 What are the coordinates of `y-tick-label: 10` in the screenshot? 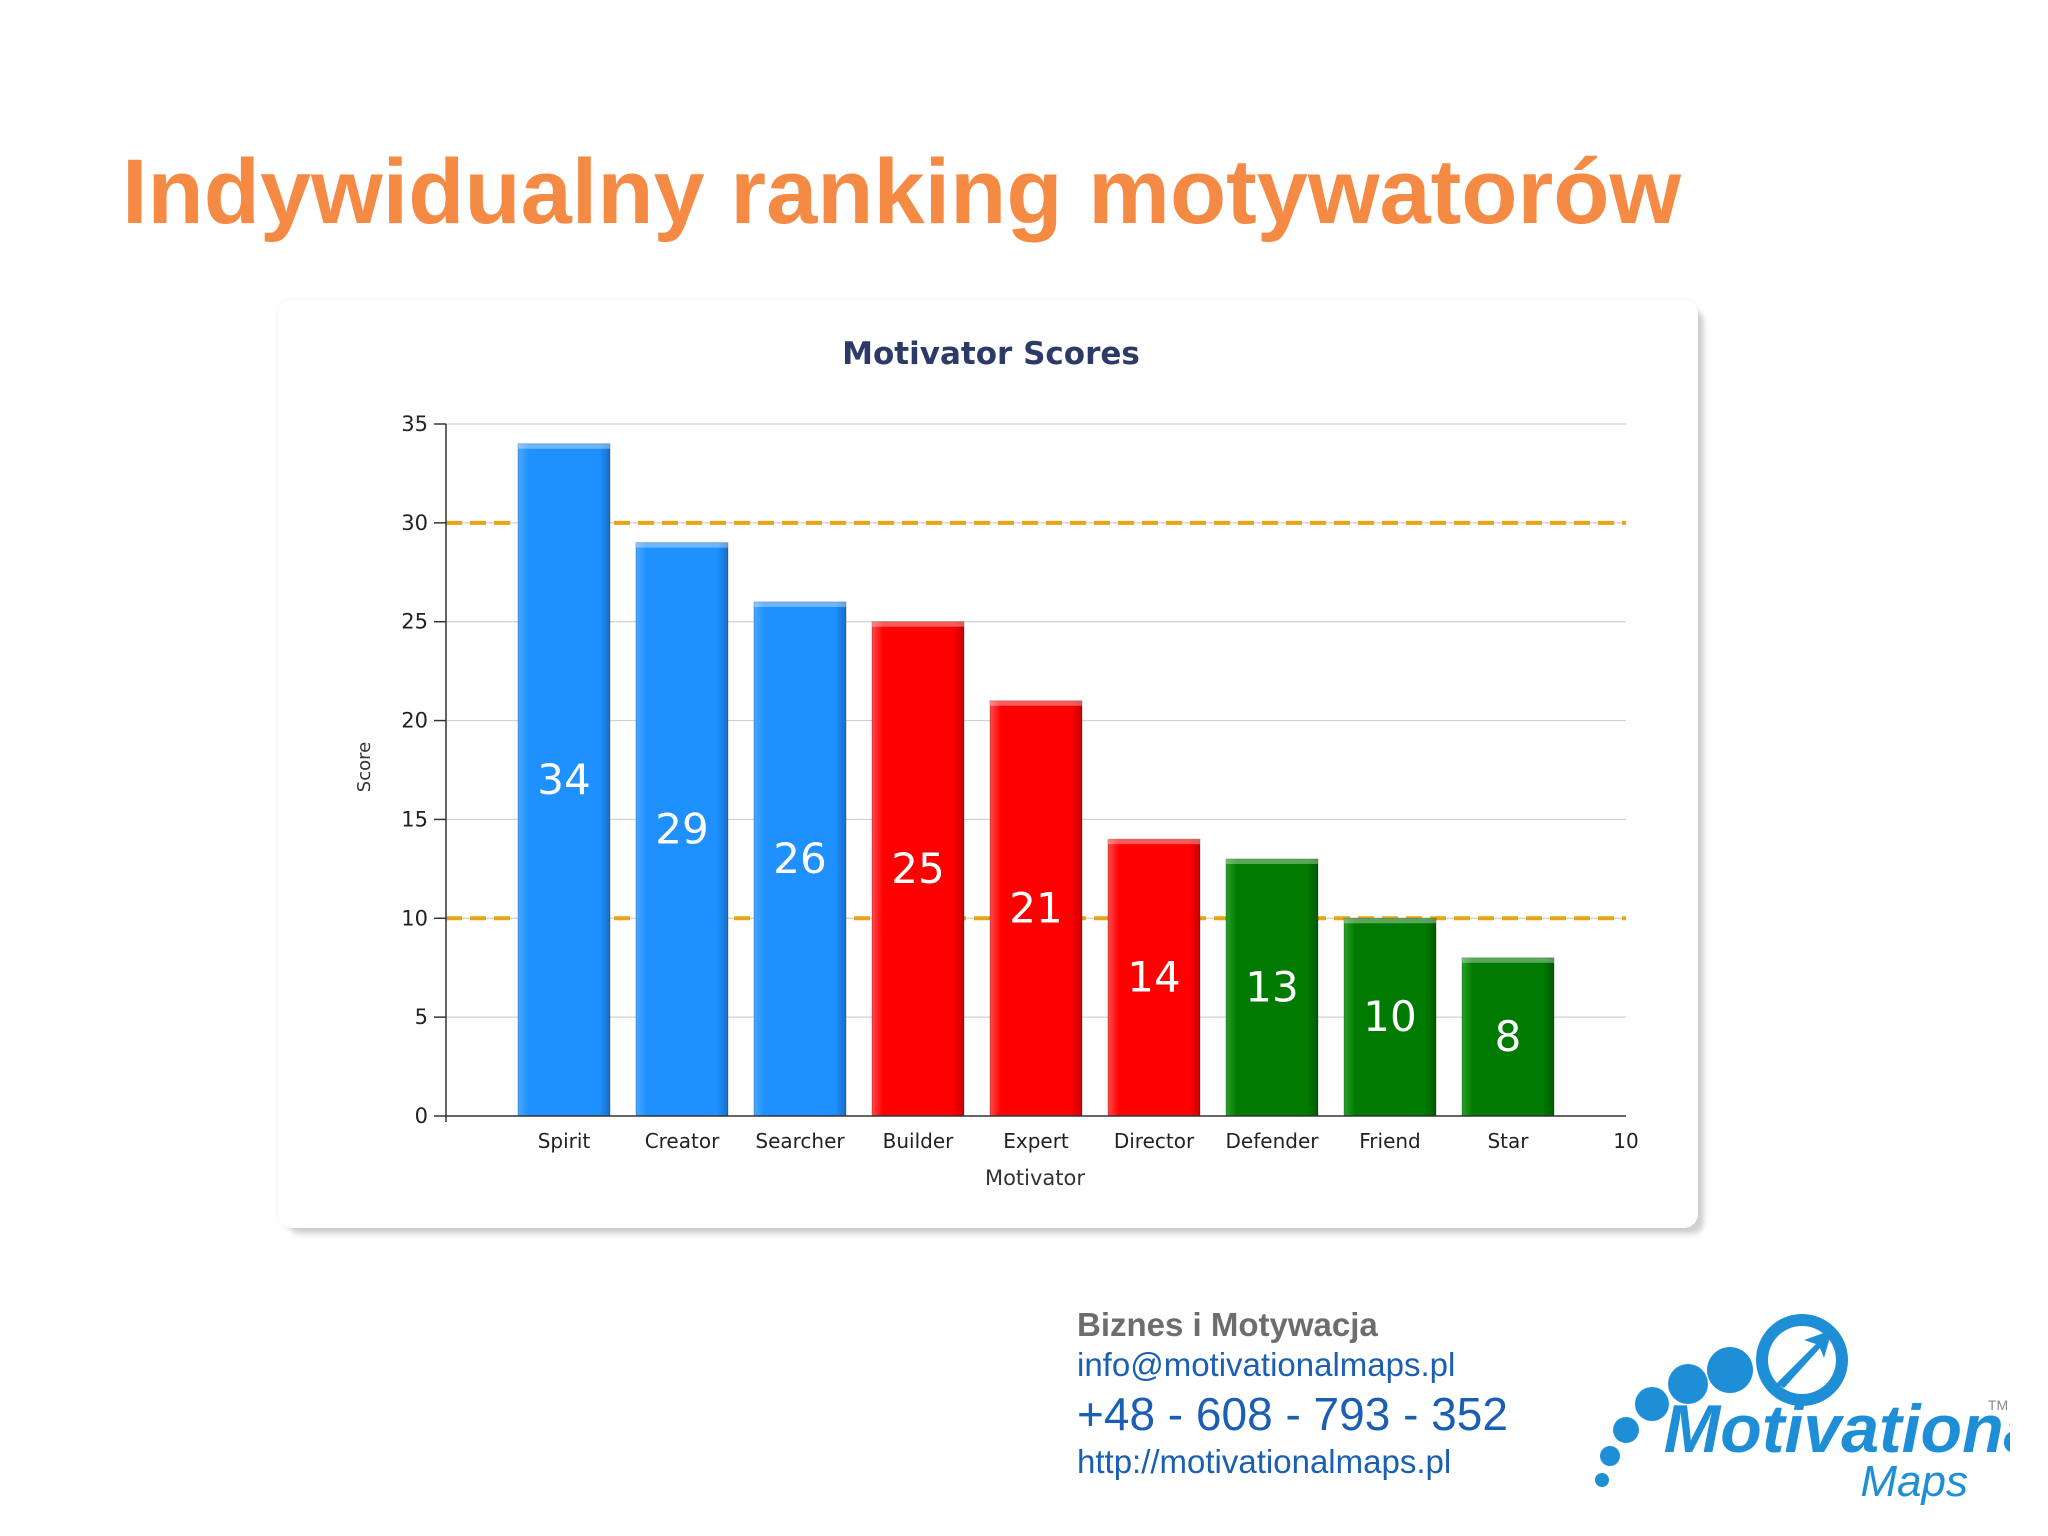 It's located at (414, 918).